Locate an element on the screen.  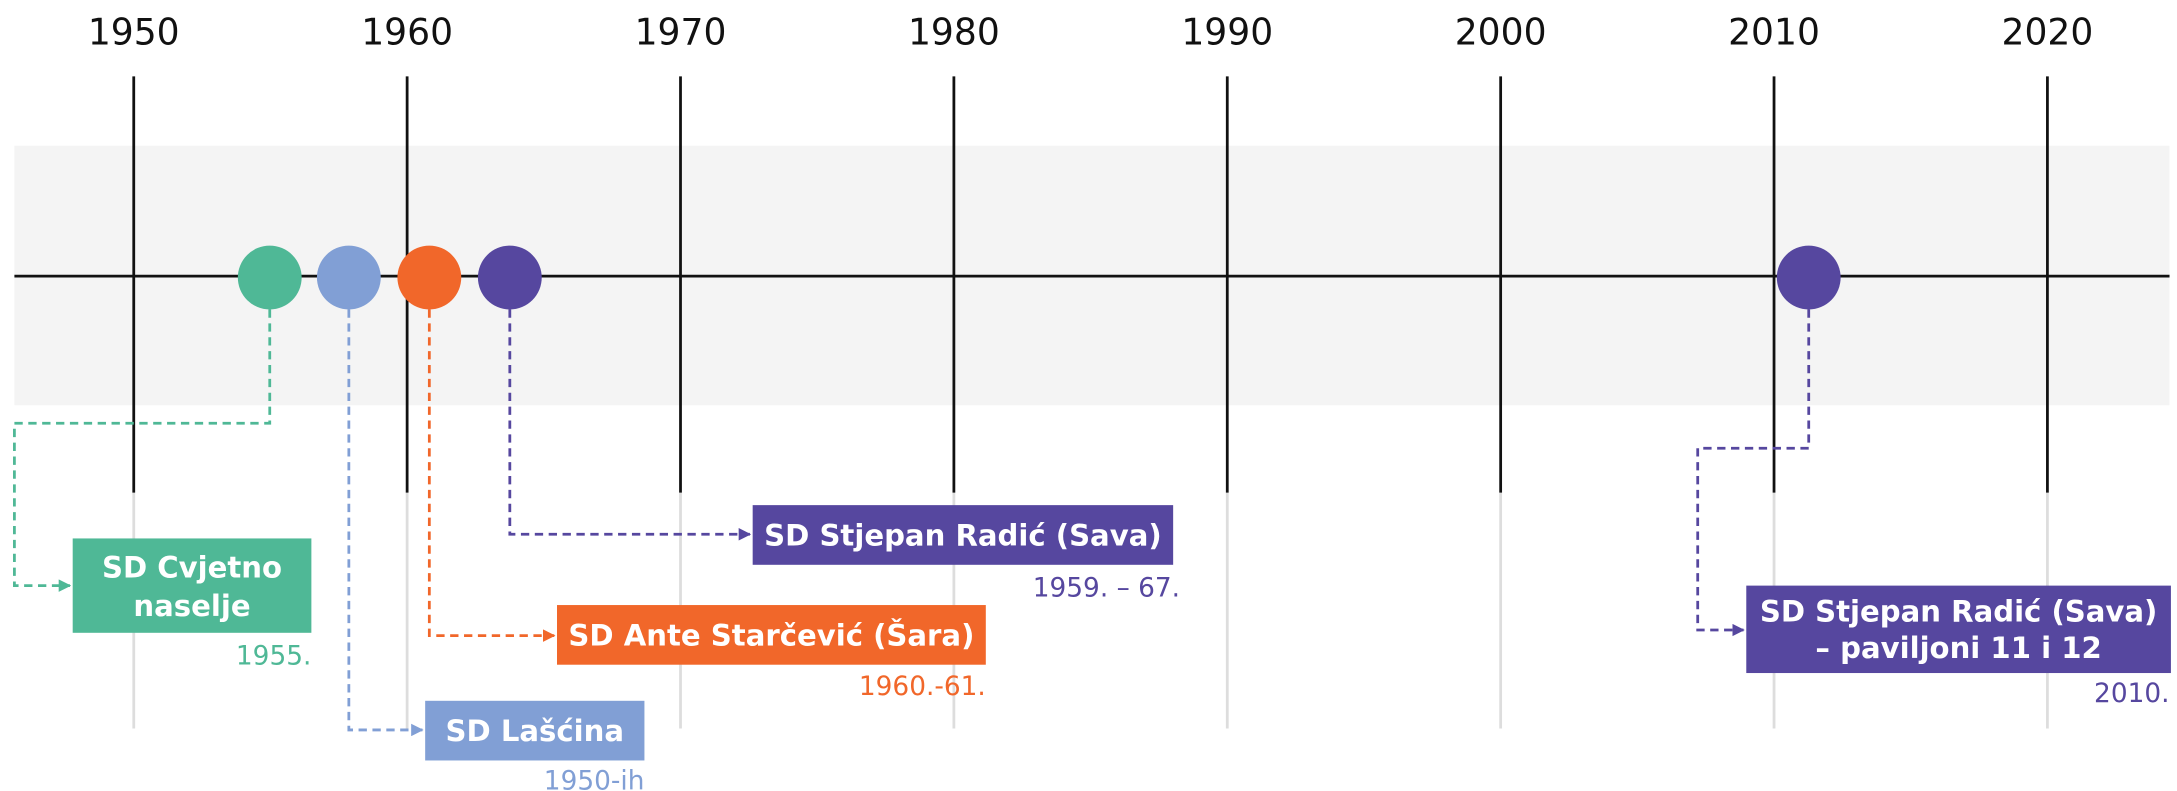
tick-label: 2000 is located at coordinates (1501, 32).